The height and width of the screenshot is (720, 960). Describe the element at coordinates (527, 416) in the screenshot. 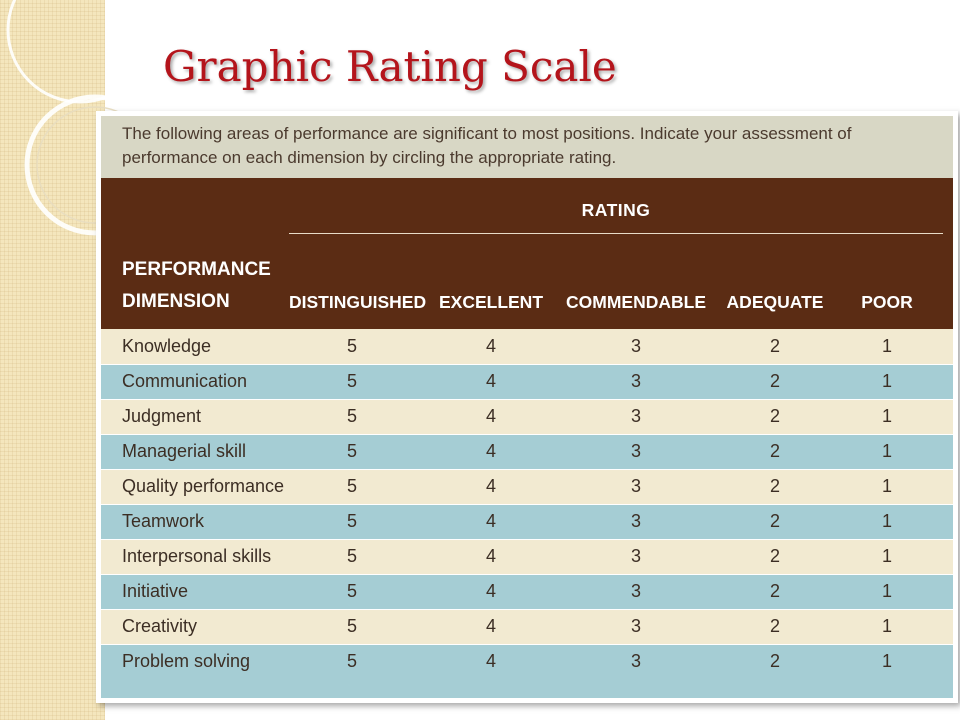

I see `table-row: Judgment 5 4 3 2 1` at that location.